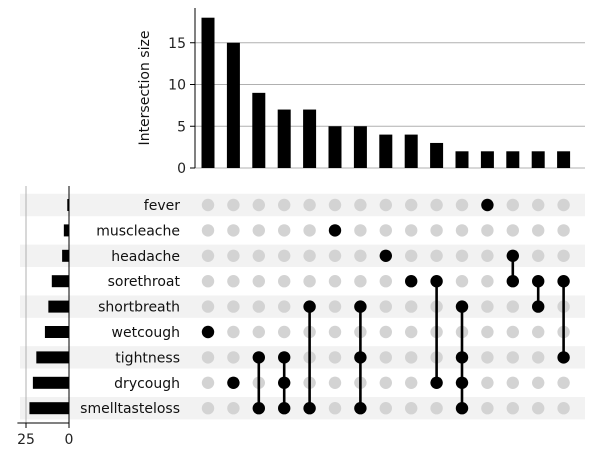 The height and width of the screenshot is (458, 598). Describe the element at coordinates (162, 206) in the screenshot. I see `set-label: fever` at that location.